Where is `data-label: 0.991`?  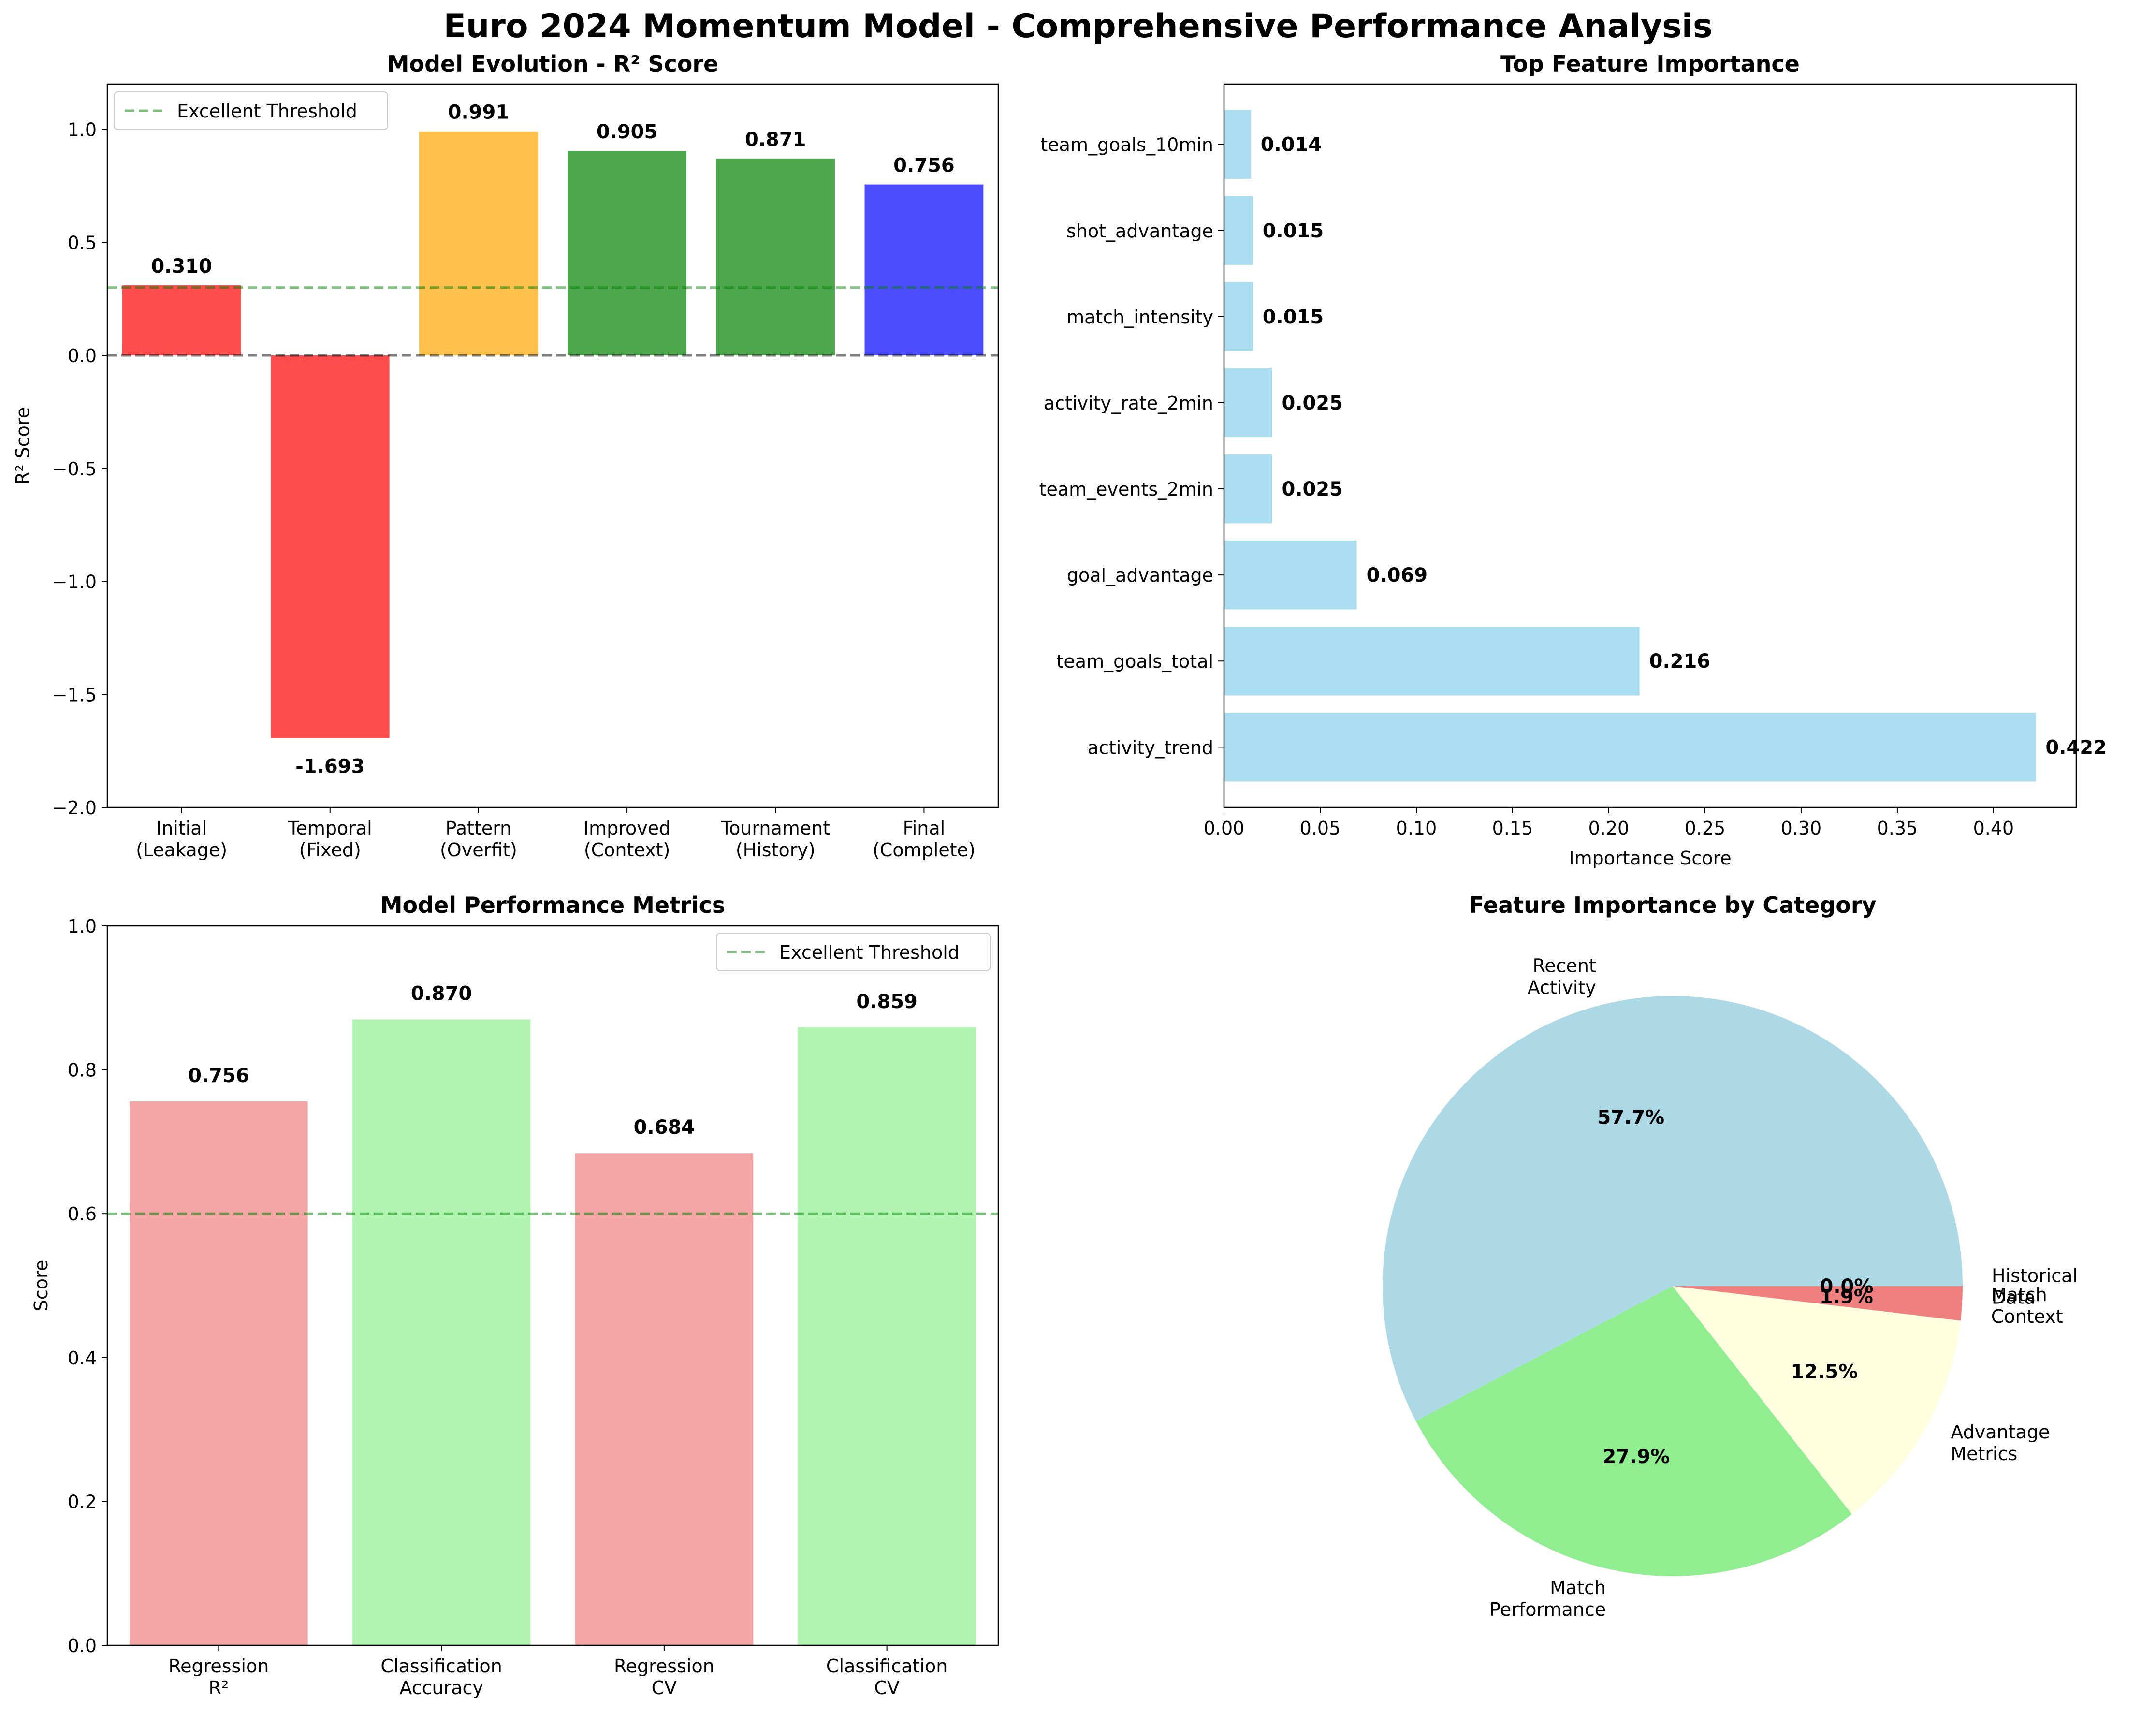 data-label: 0.991 is located at coordinates (479, 113).